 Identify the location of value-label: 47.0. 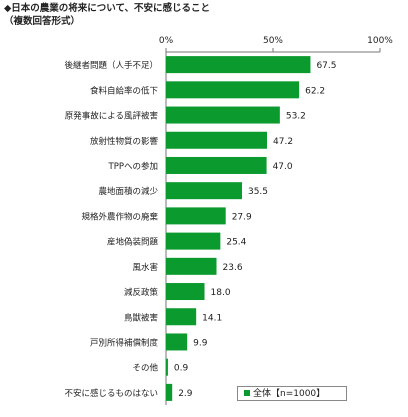
(283, 167).